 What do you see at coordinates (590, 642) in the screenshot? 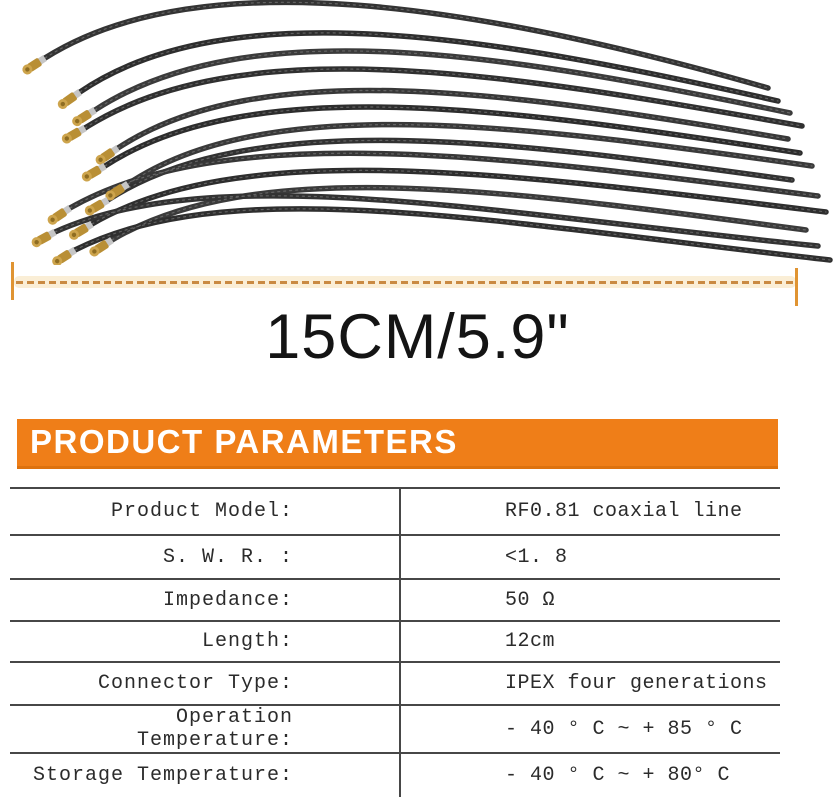
I see `spec-value: 12cm` at bounding box center [590, 642].